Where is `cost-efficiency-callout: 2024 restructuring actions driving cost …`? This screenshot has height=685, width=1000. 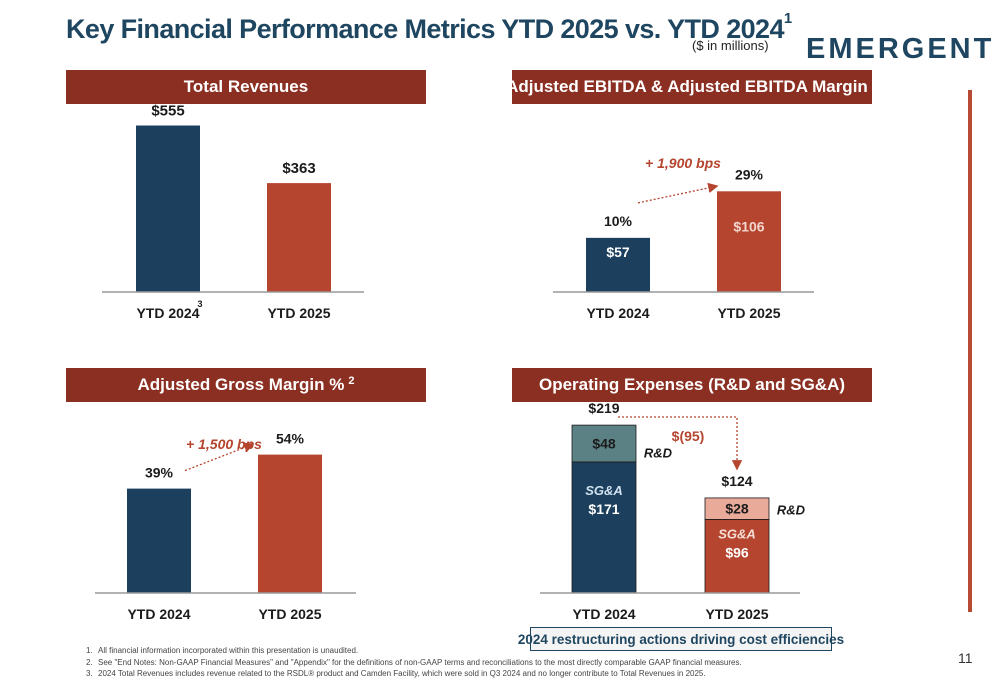 cost-efficiency-callout: 2024 restructuring actions driving cost … is located at coordinates (681, 639).